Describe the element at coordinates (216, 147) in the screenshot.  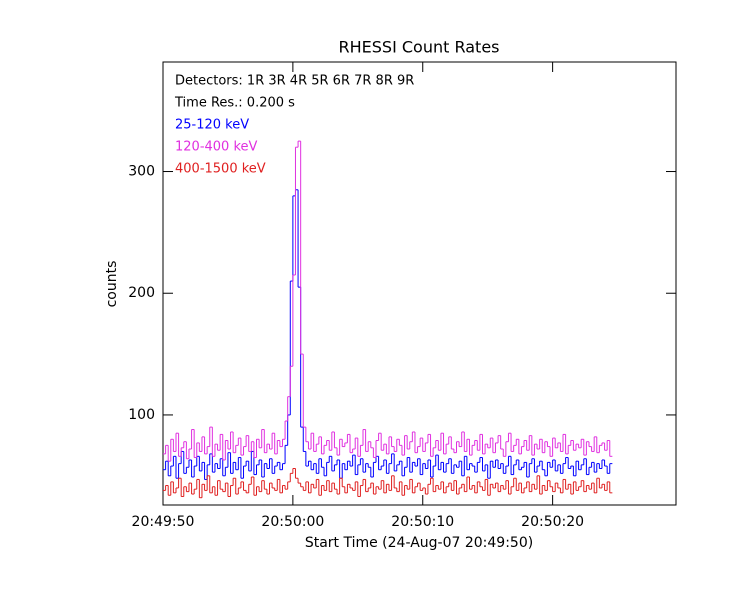
I see `legend-entry: 120-400 keV` at that location.